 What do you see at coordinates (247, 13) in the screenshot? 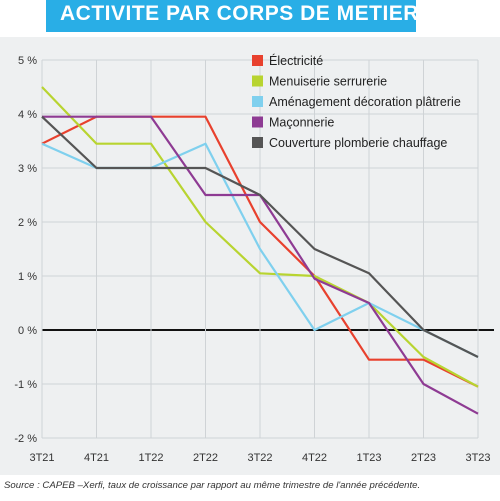
I see `chart-title: ACTIVITE PAR CORPS DE METIERS` at bounding box center [247, 13].